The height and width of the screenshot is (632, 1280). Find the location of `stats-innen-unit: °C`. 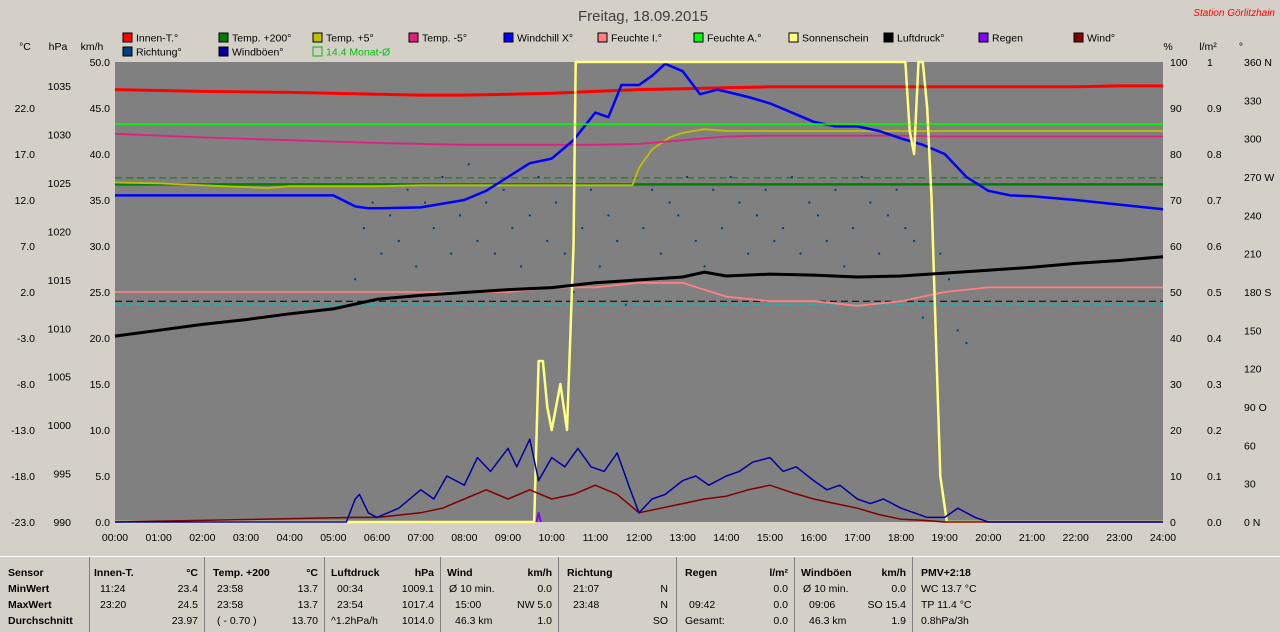

stats-innen-unit: °C is located at coordinates (192, 573).